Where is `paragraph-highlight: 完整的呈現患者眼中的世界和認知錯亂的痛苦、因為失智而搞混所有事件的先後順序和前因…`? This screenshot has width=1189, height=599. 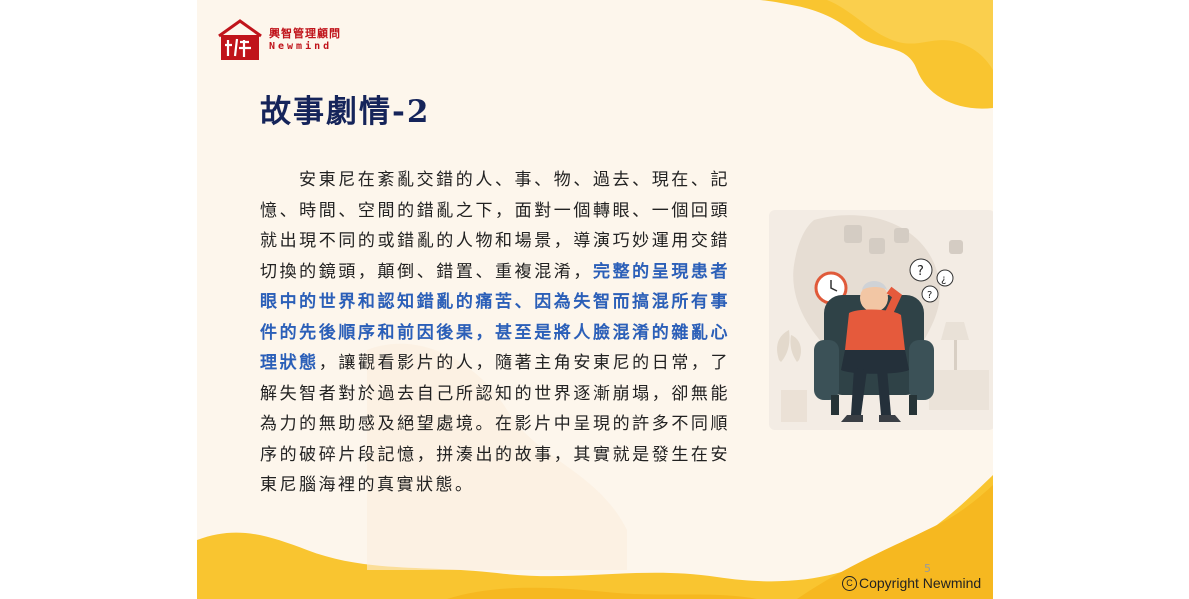 paragraph-highlight: 完整的呈現患者眼中的世界和認知錯亂的痛苦、因為失智而搞混所有事件的先後順序和前因… is located at coordinates (495, 317).